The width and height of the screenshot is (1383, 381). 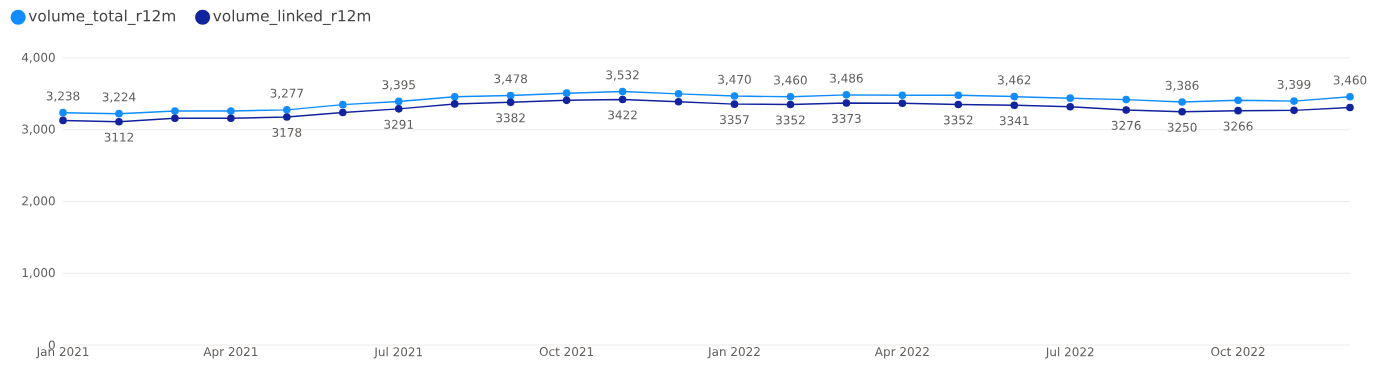 What do you see at coordinates (287, 132) in the screenshot?
I see `data-label: 3178` at bounding box center [287, 132].